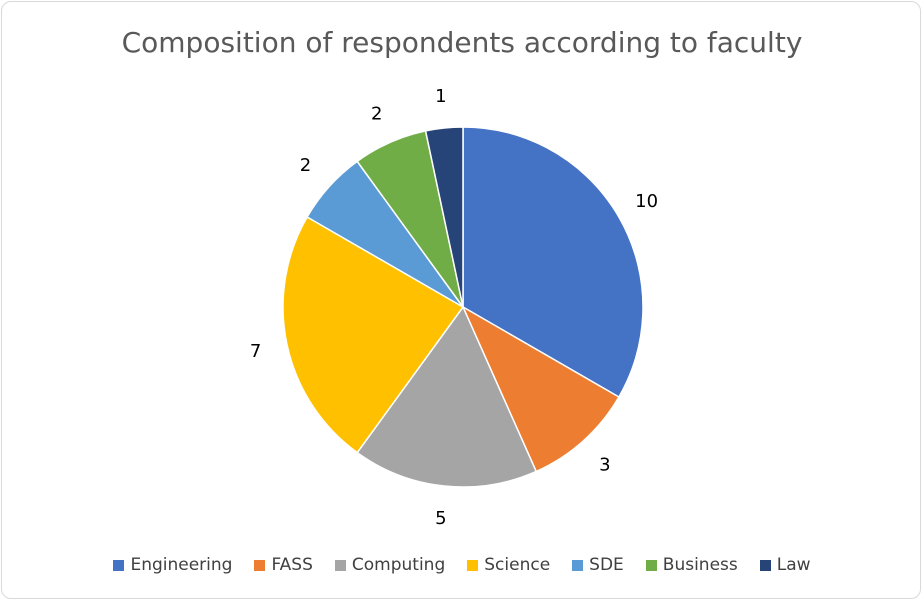  Describe the element at coordinates (292, 565) in the screenshot. I see `legend-label: FASS` at that location.